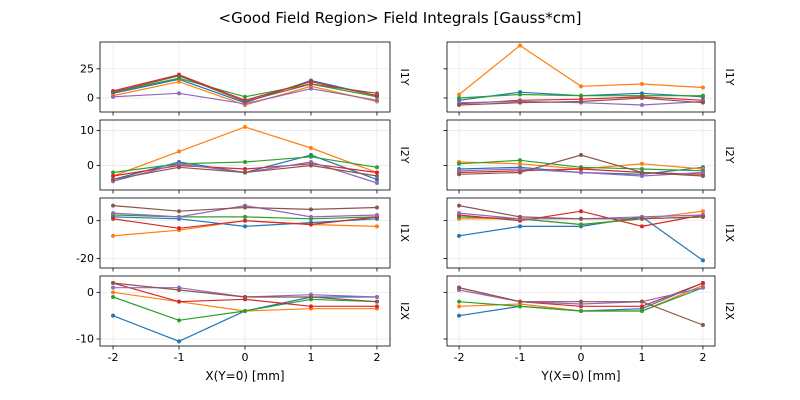 The width and height of the screenshot is (800, 400). Describe the element at coordinates (179, 357) in the screenshot. I see `x-tick-label: -1` at that location.